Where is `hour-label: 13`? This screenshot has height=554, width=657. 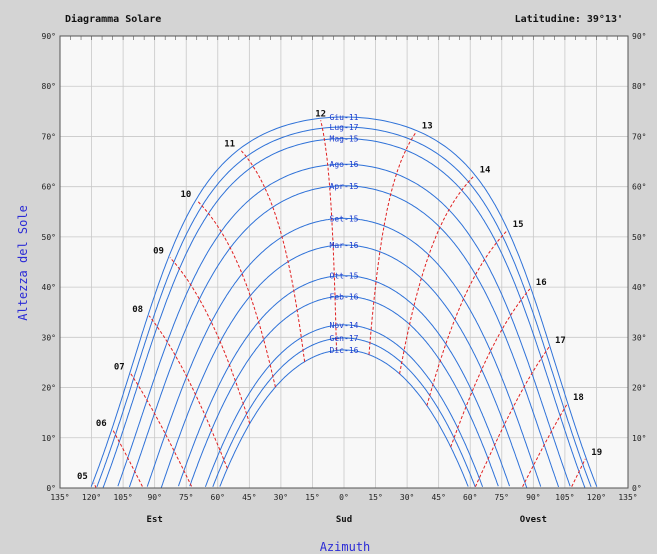
hour-label: 13 is located at coordinates (427, 127).